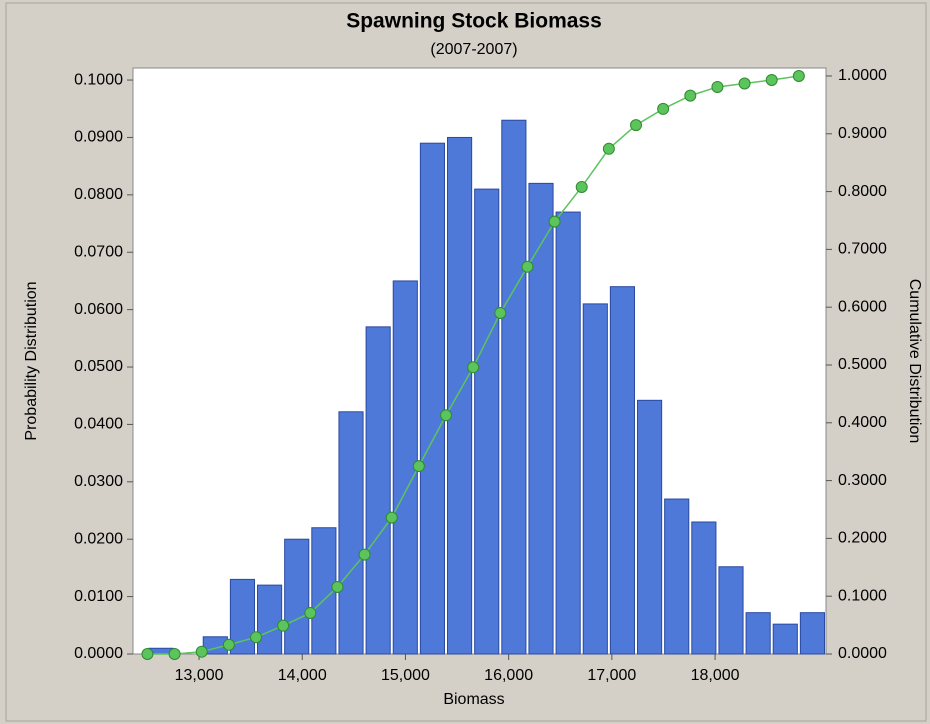  I want to click on x-tick-label: 14,000, so click(302, 675).